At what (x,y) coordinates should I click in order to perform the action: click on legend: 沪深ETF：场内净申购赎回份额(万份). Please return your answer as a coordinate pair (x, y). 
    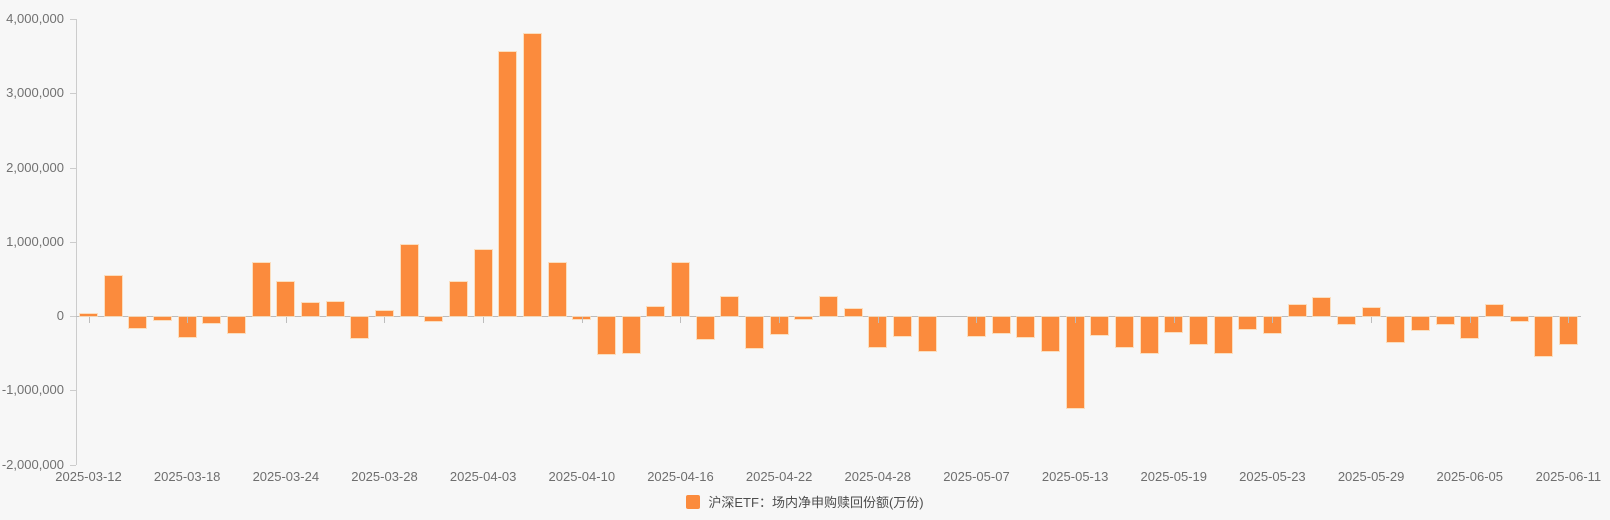
    Looking at the image, I should click on (805, 501).